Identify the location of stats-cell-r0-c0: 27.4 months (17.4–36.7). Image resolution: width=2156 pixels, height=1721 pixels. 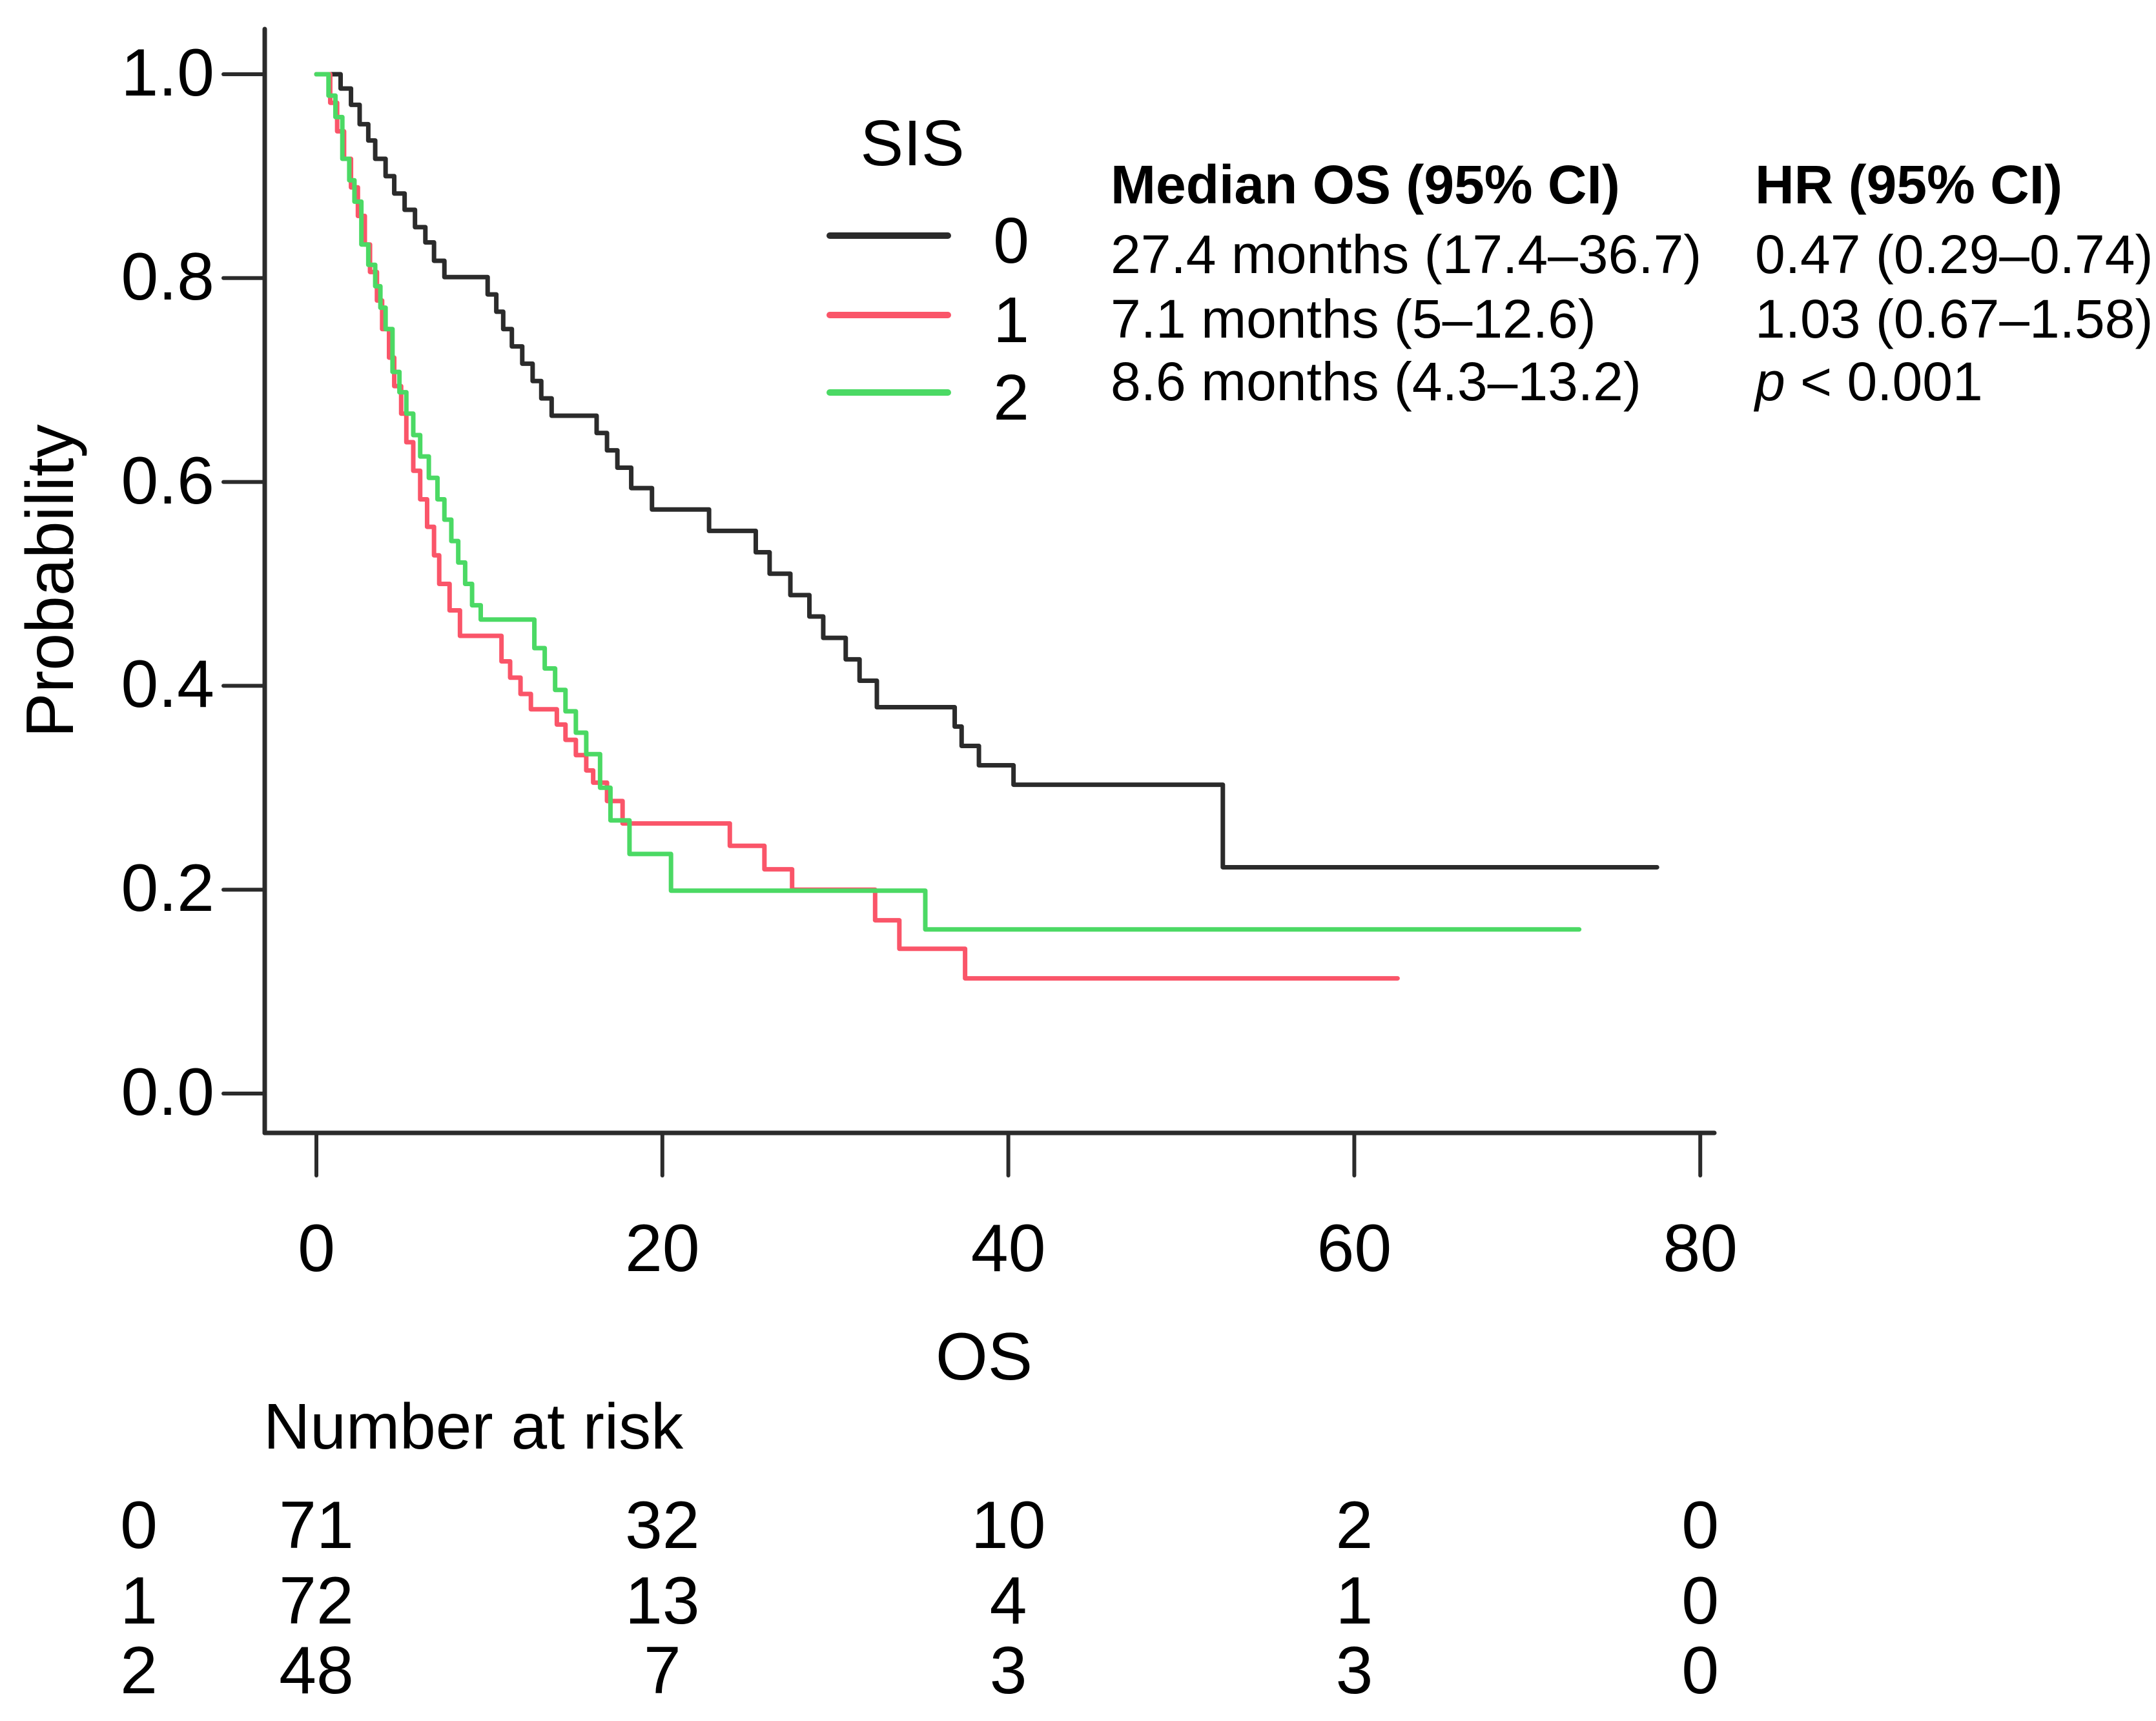
(1407, 254).